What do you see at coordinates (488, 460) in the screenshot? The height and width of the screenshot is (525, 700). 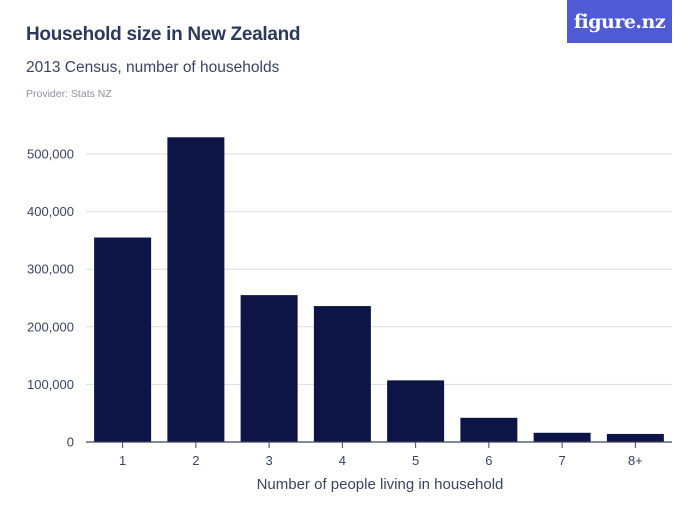 I see `x-tick-label: 6` at bounding box center [488, 460].